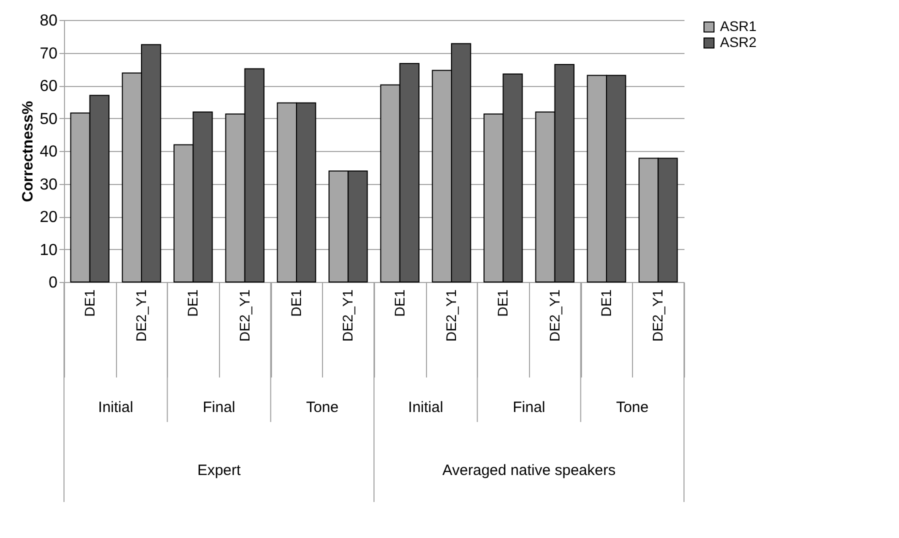 This screenshot has height=538, width=899. I want to click on y-tick-label: 50, so click(49, 119).